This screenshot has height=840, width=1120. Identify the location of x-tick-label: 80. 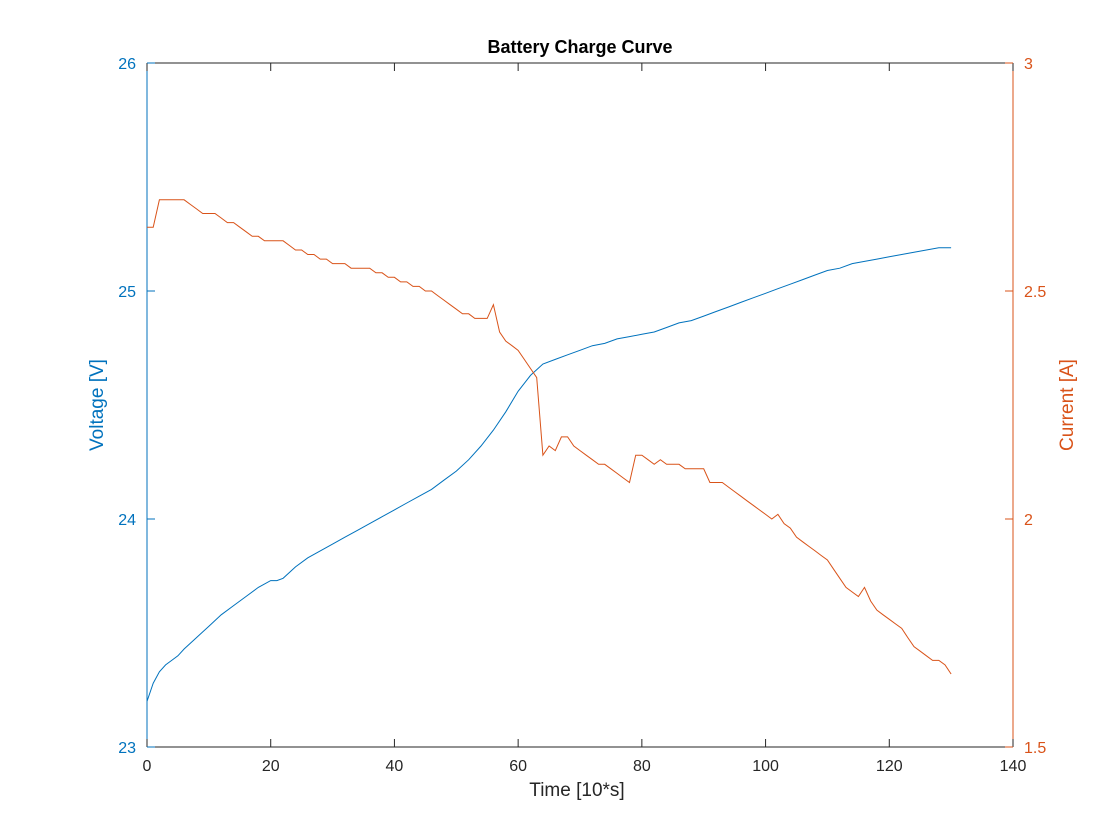
(642, 766).